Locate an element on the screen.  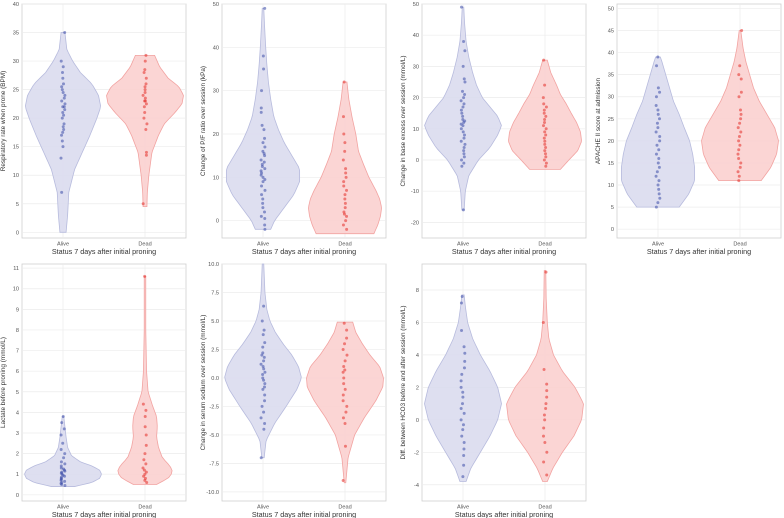
y-tick-label: 2.5 is located at coordinates (215, 350).